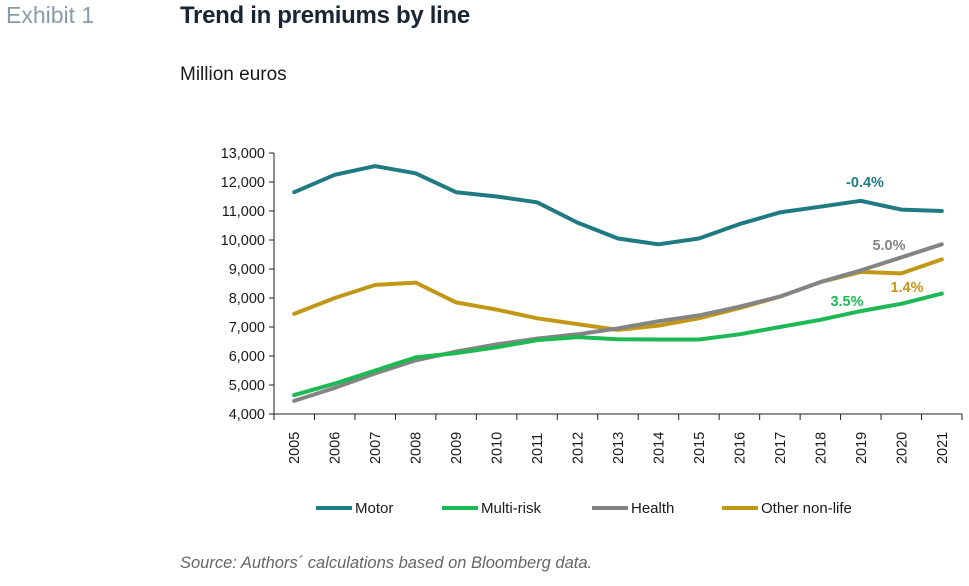 This screenshot has height=586, width=969. Describe the element at coordinates (538, 448) in the screenshot. I see `x-tick-label: 2011` at that location.